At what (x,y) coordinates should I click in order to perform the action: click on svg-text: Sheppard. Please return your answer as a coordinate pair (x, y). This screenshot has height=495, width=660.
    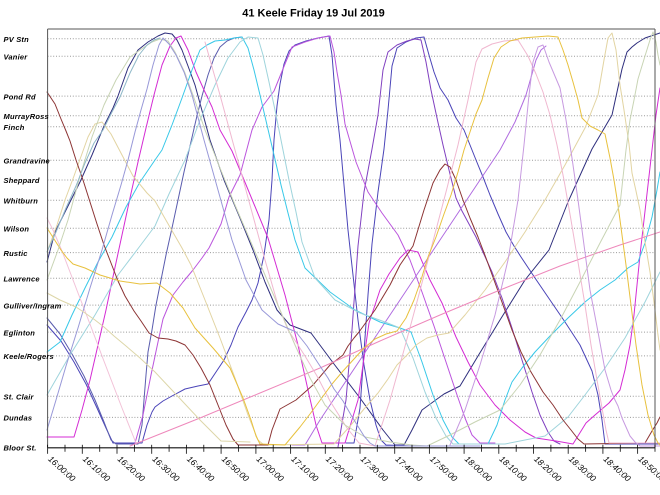
    Looking at the image, I should click on (22, 180).